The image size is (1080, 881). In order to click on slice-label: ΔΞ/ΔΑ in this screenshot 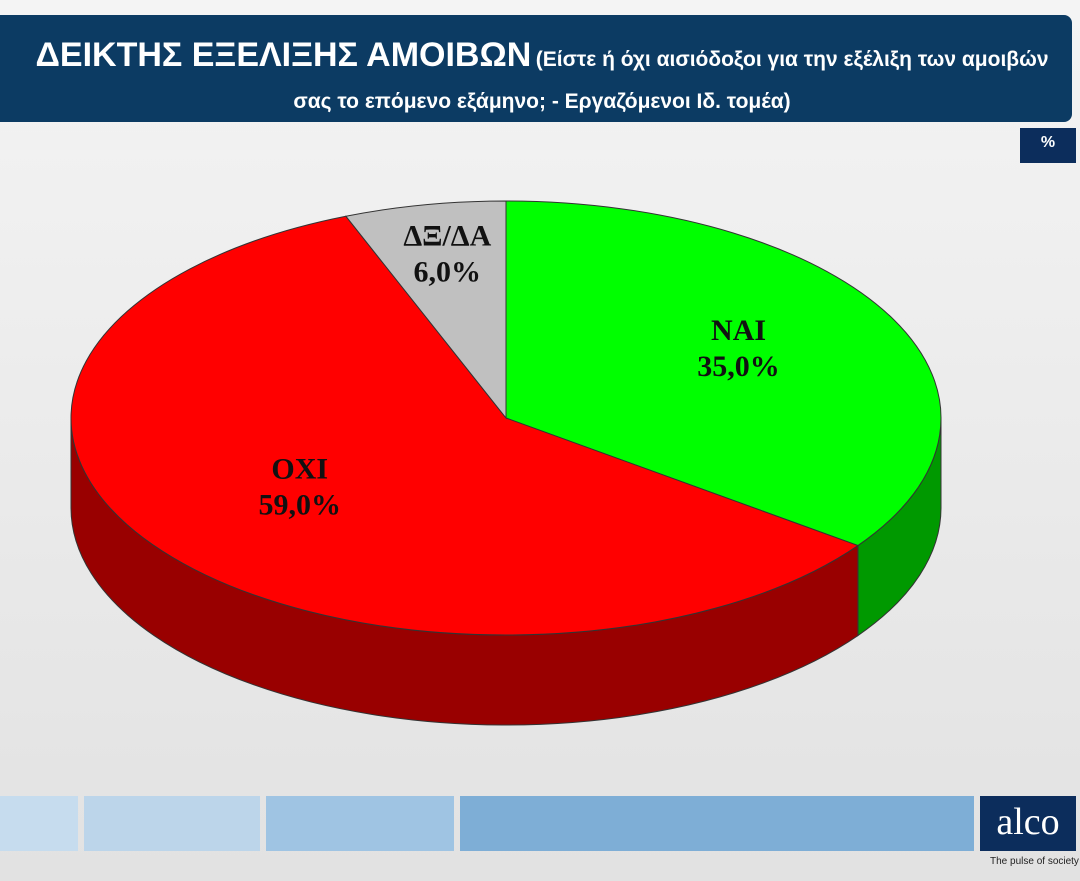, I will do `click(447, 235)`.